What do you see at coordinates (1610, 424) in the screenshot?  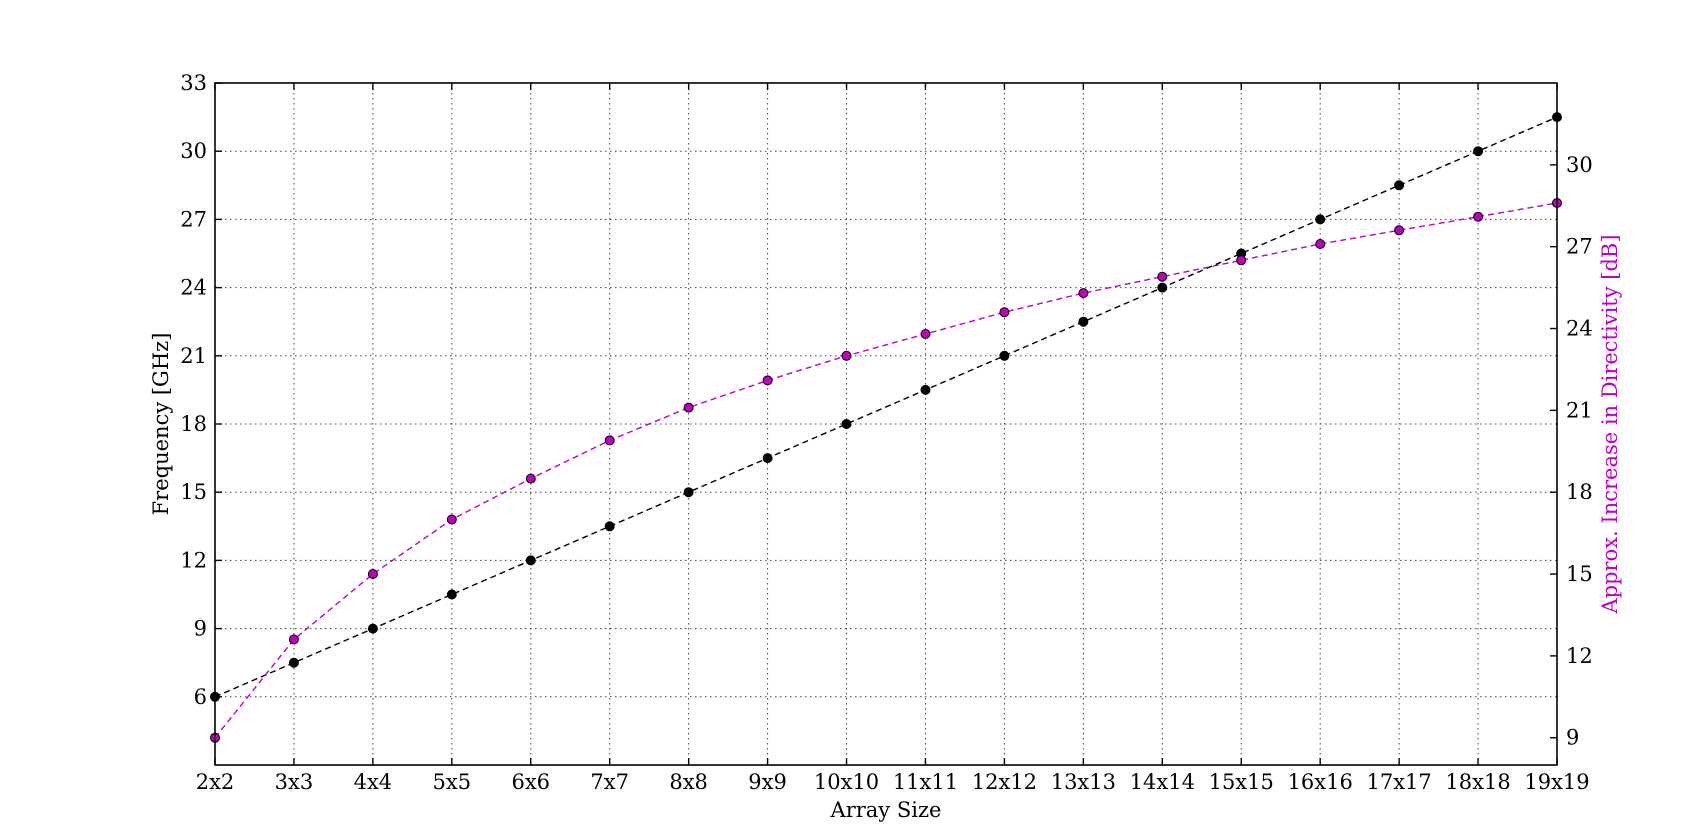 I see `y2-axis-title: Approx. Increase in Directivity [dB]` at bounding box center [1610, 424].